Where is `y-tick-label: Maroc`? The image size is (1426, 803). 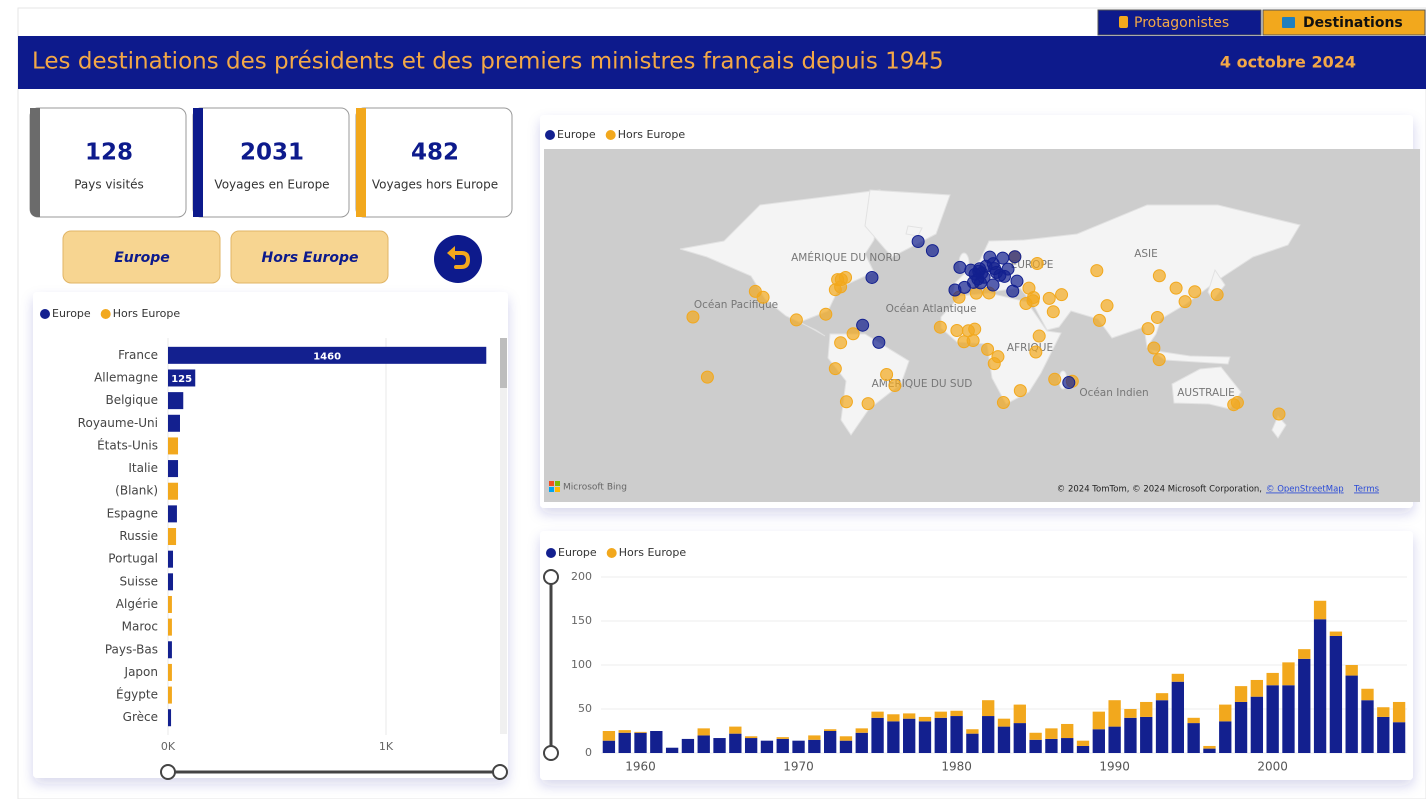 y-tick-label: Maroc is located at coordinates (140, 627).